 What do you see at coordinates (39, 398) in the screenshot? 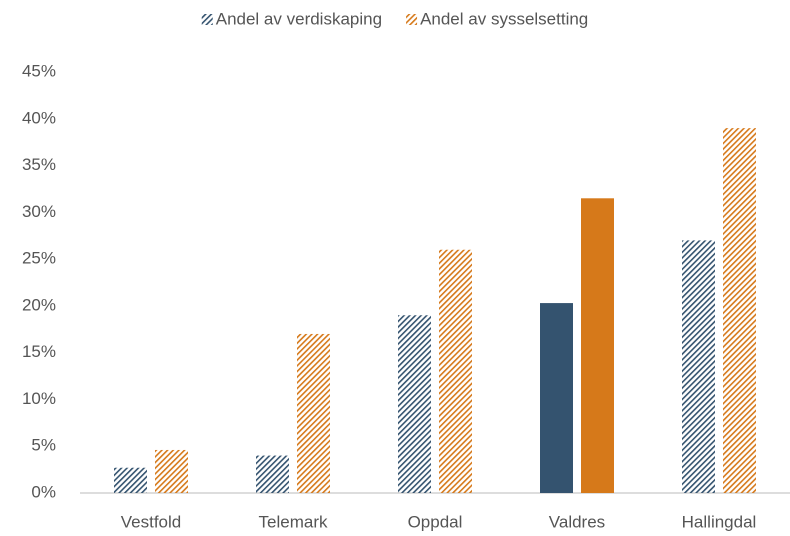
I see `y-tick-label: 10%` at bounding box center [39, 398].